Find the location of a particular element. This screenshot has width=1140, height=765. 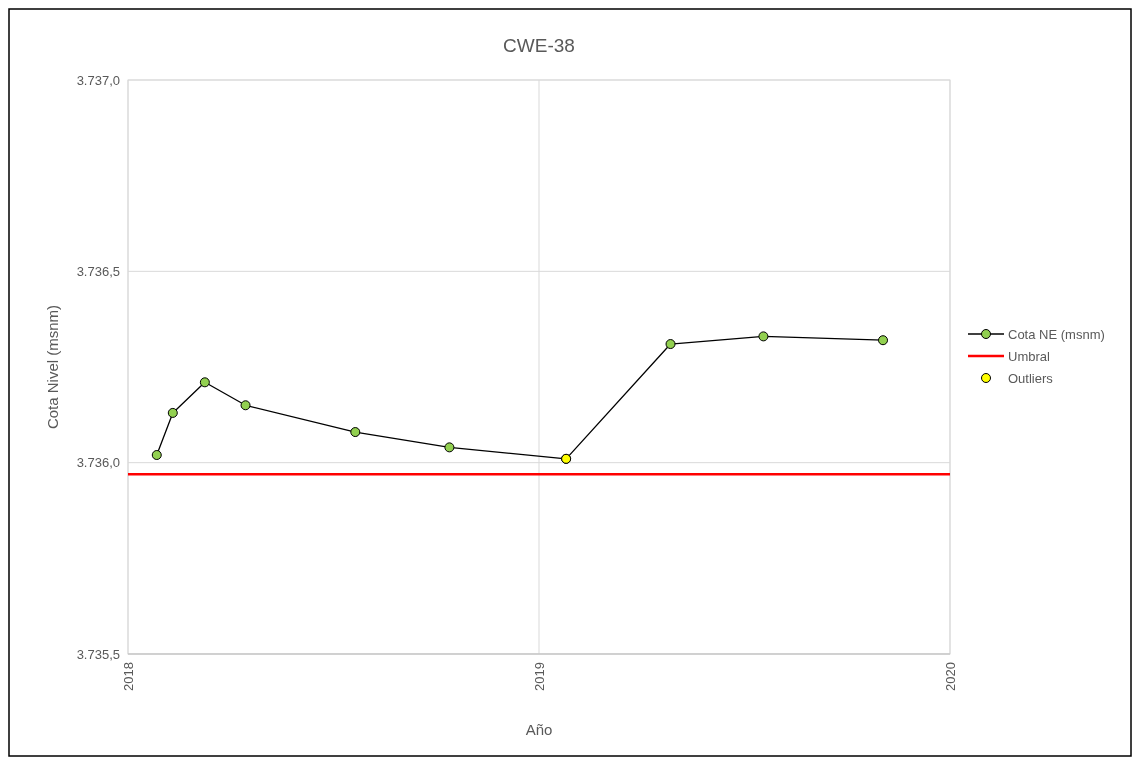

legend-label: Umbral is located at coordinates (1029, 356).